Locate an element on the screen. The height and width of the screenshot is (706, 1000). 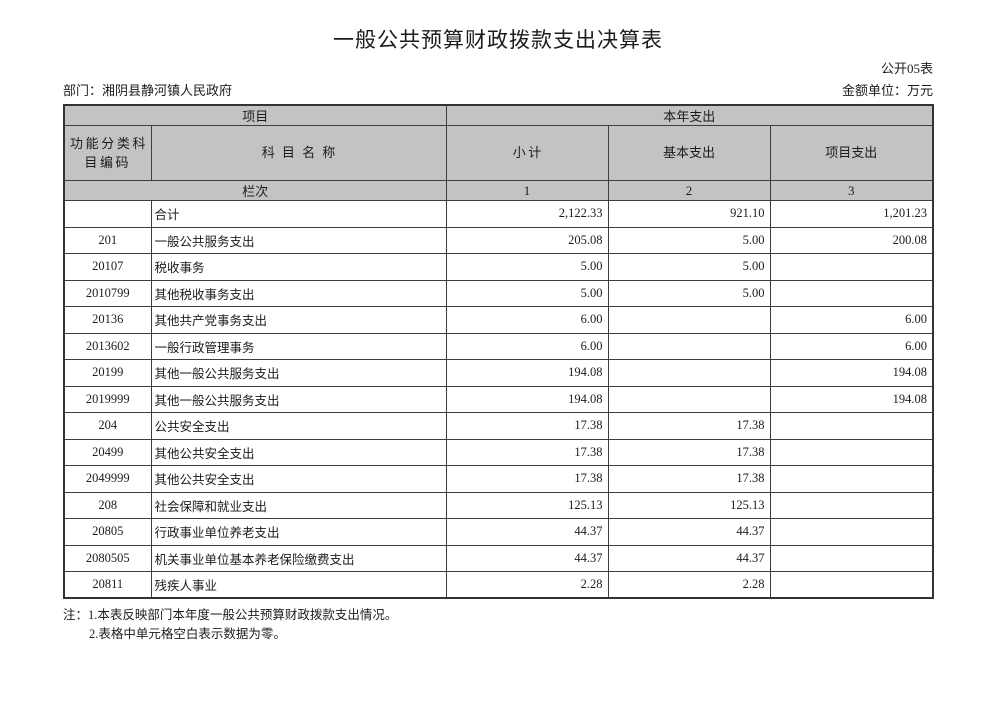
header-columns-row: 功能分类科目编码 科目名称 小计 基本支出 项目支出 is located at coordinates (498, 153).